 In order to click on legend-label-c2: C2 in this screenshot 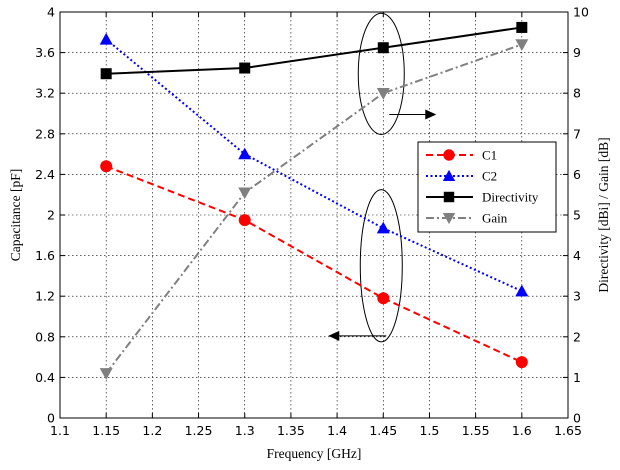, I will do `click(489, 176)`.